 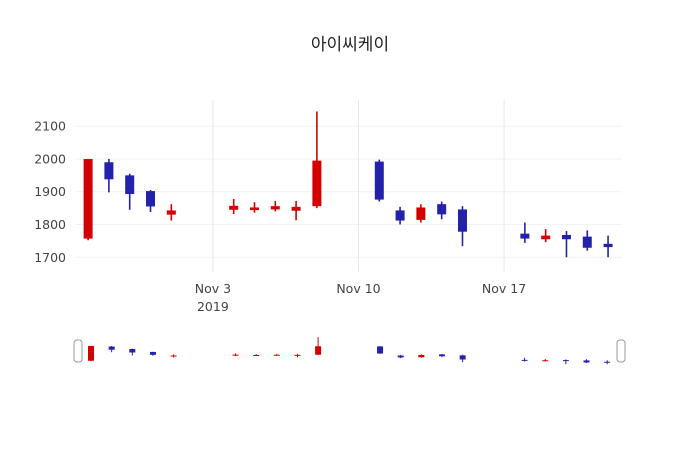 I want to click on range-slider-handle-right, so click(x=621, y=351).